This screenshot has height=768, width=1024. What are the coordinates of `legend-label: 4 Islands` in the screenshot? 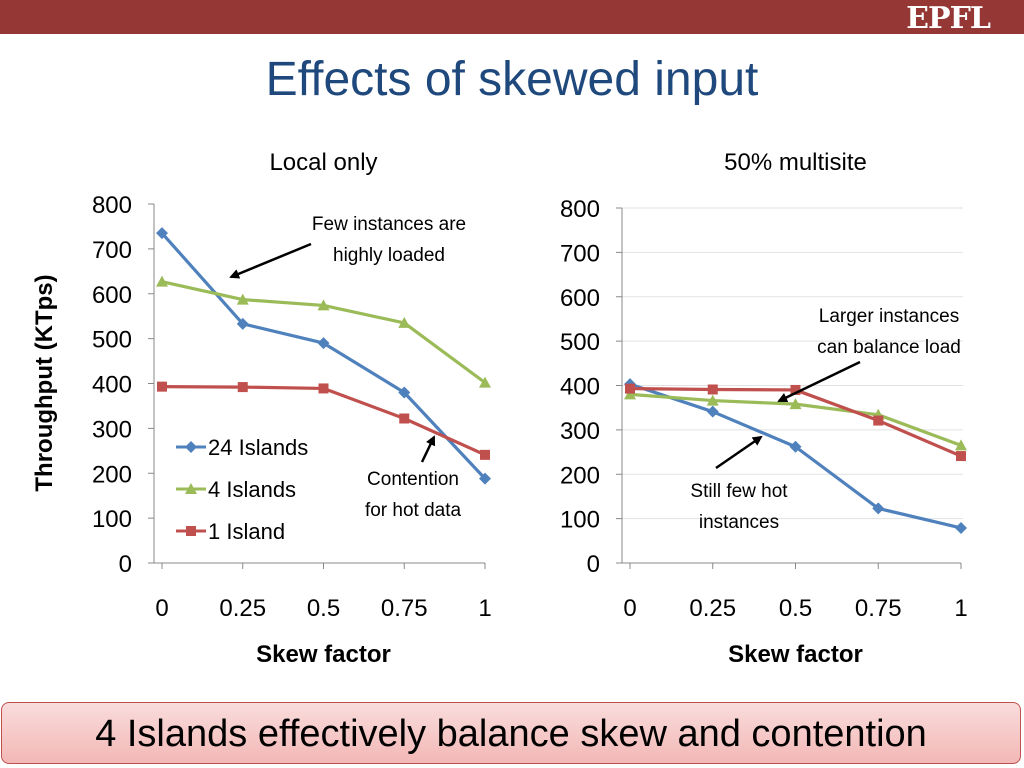 It's located at (252, 489).